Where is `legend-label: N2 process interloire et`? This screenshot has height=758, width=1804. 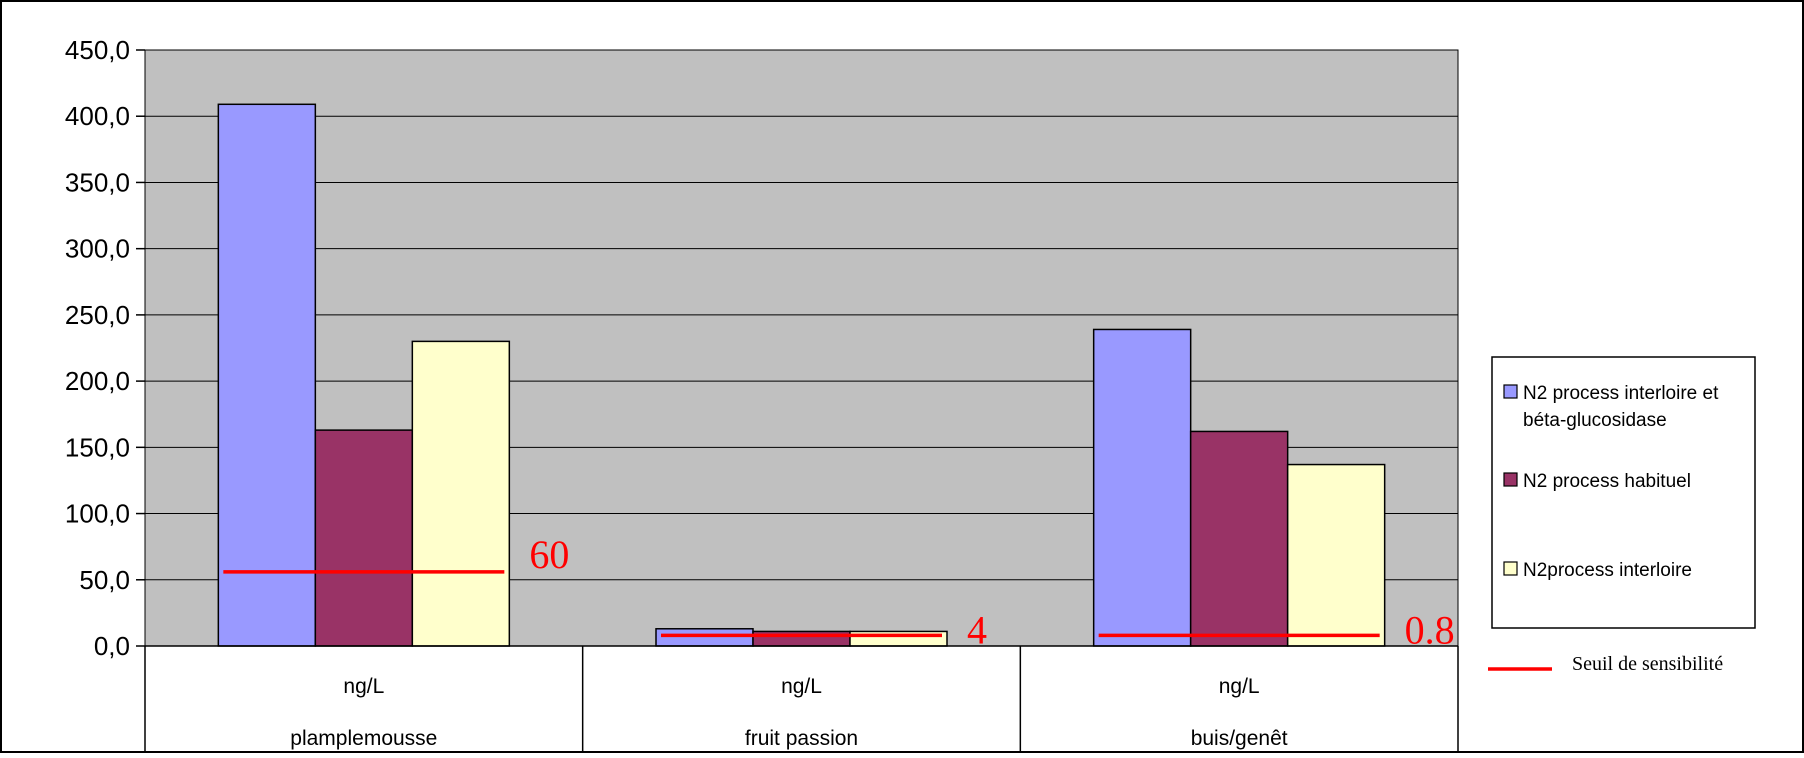
legend-label: N2 process interloire et is located at coordinates (1621, 393).